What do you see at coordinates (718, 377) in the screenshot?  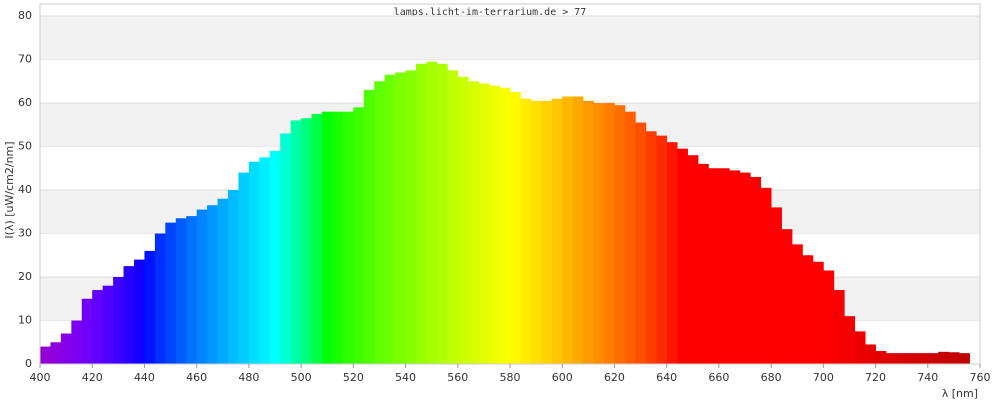 I see `x-tick-label: 660` at bounding box center [718, 377].